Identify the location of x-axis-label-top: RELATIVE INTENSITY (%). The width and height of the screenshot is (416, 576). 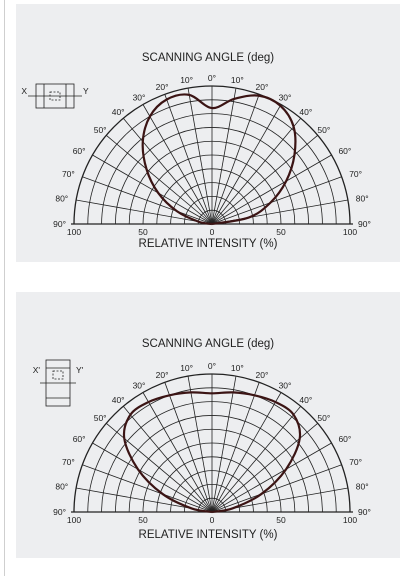
(208, 244).